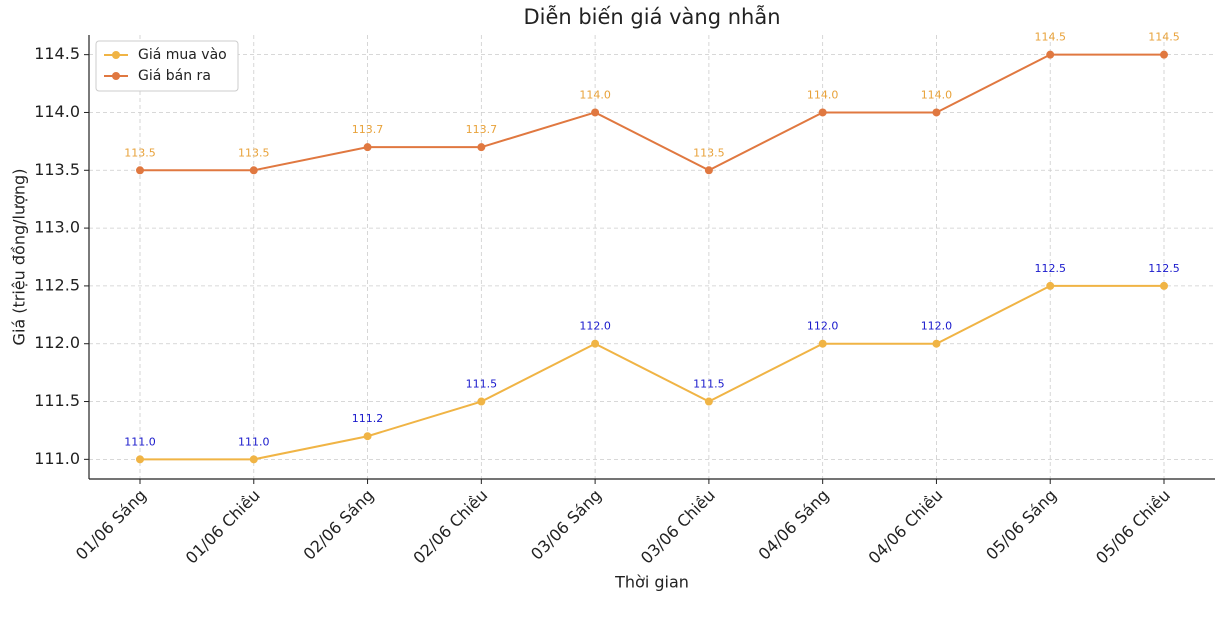  I want to click on y-axis-label: Giá (triệu đồng/lượng), so click(19, 257).